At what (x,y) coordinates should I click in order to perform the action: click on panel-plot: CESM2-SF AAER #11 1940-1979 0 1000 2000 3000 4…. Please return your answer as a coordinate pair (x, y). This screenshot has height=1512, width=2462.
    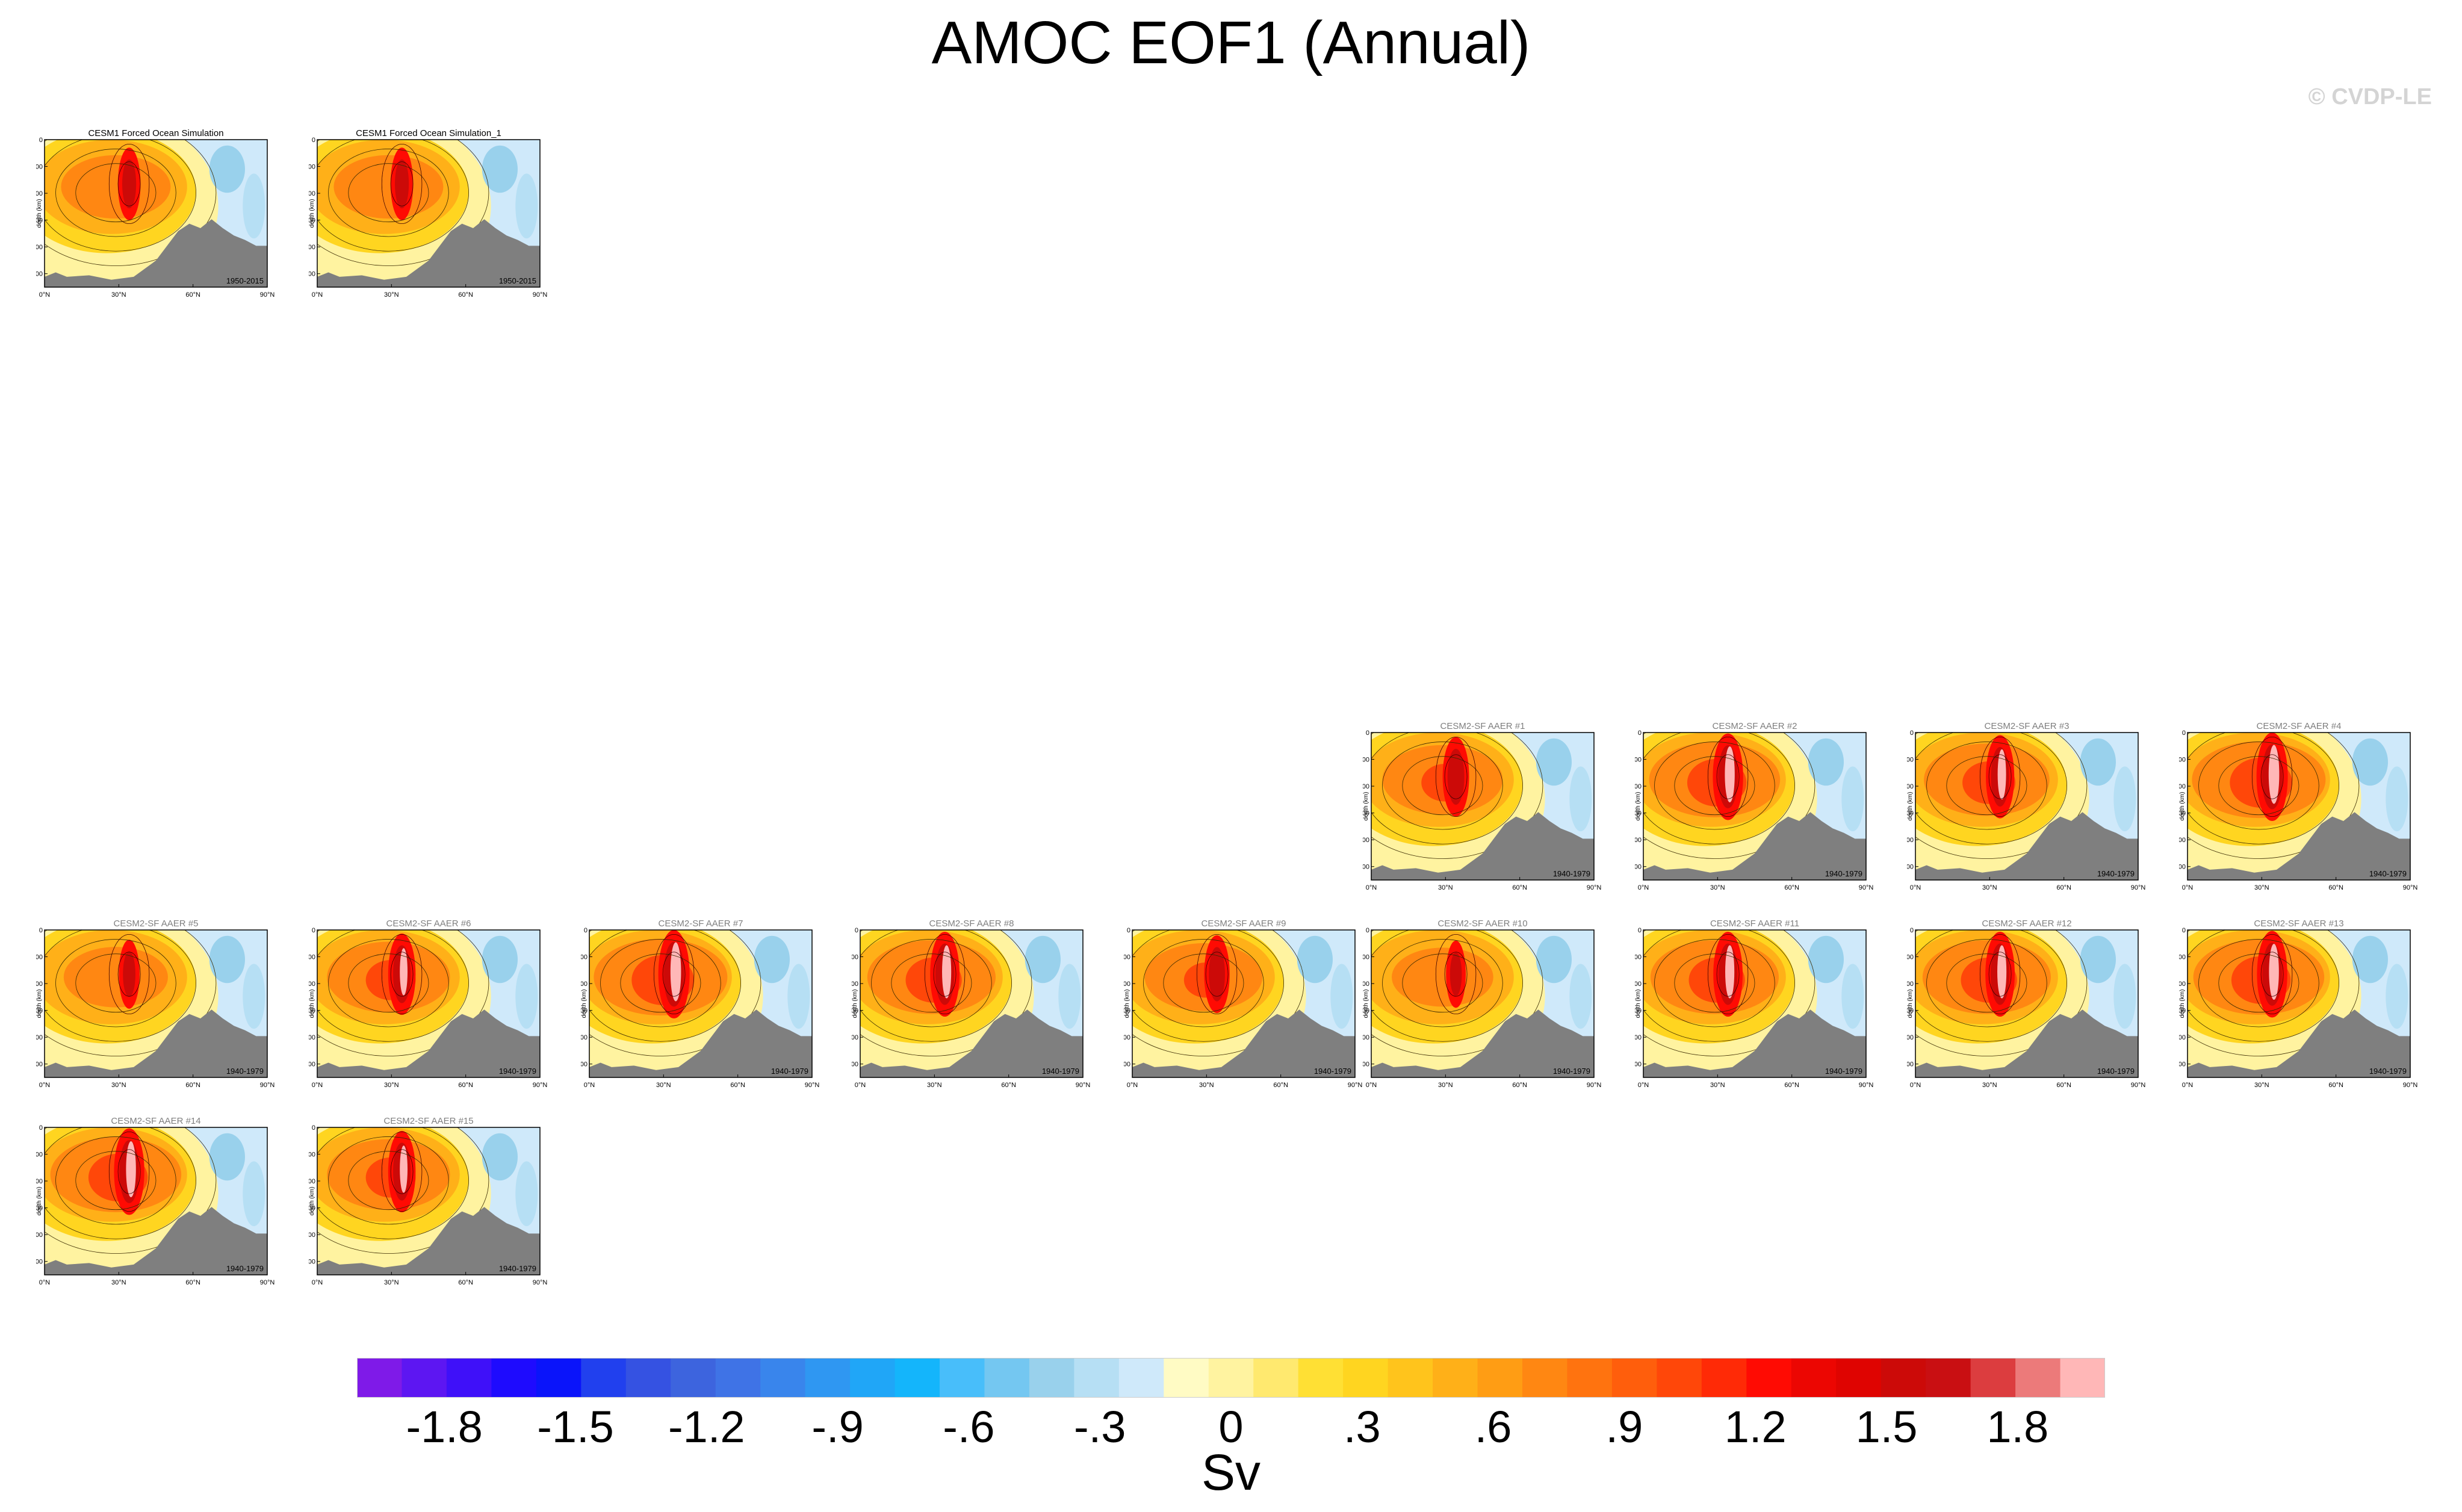
    Looking at the image, I should click on (1754, 1004).